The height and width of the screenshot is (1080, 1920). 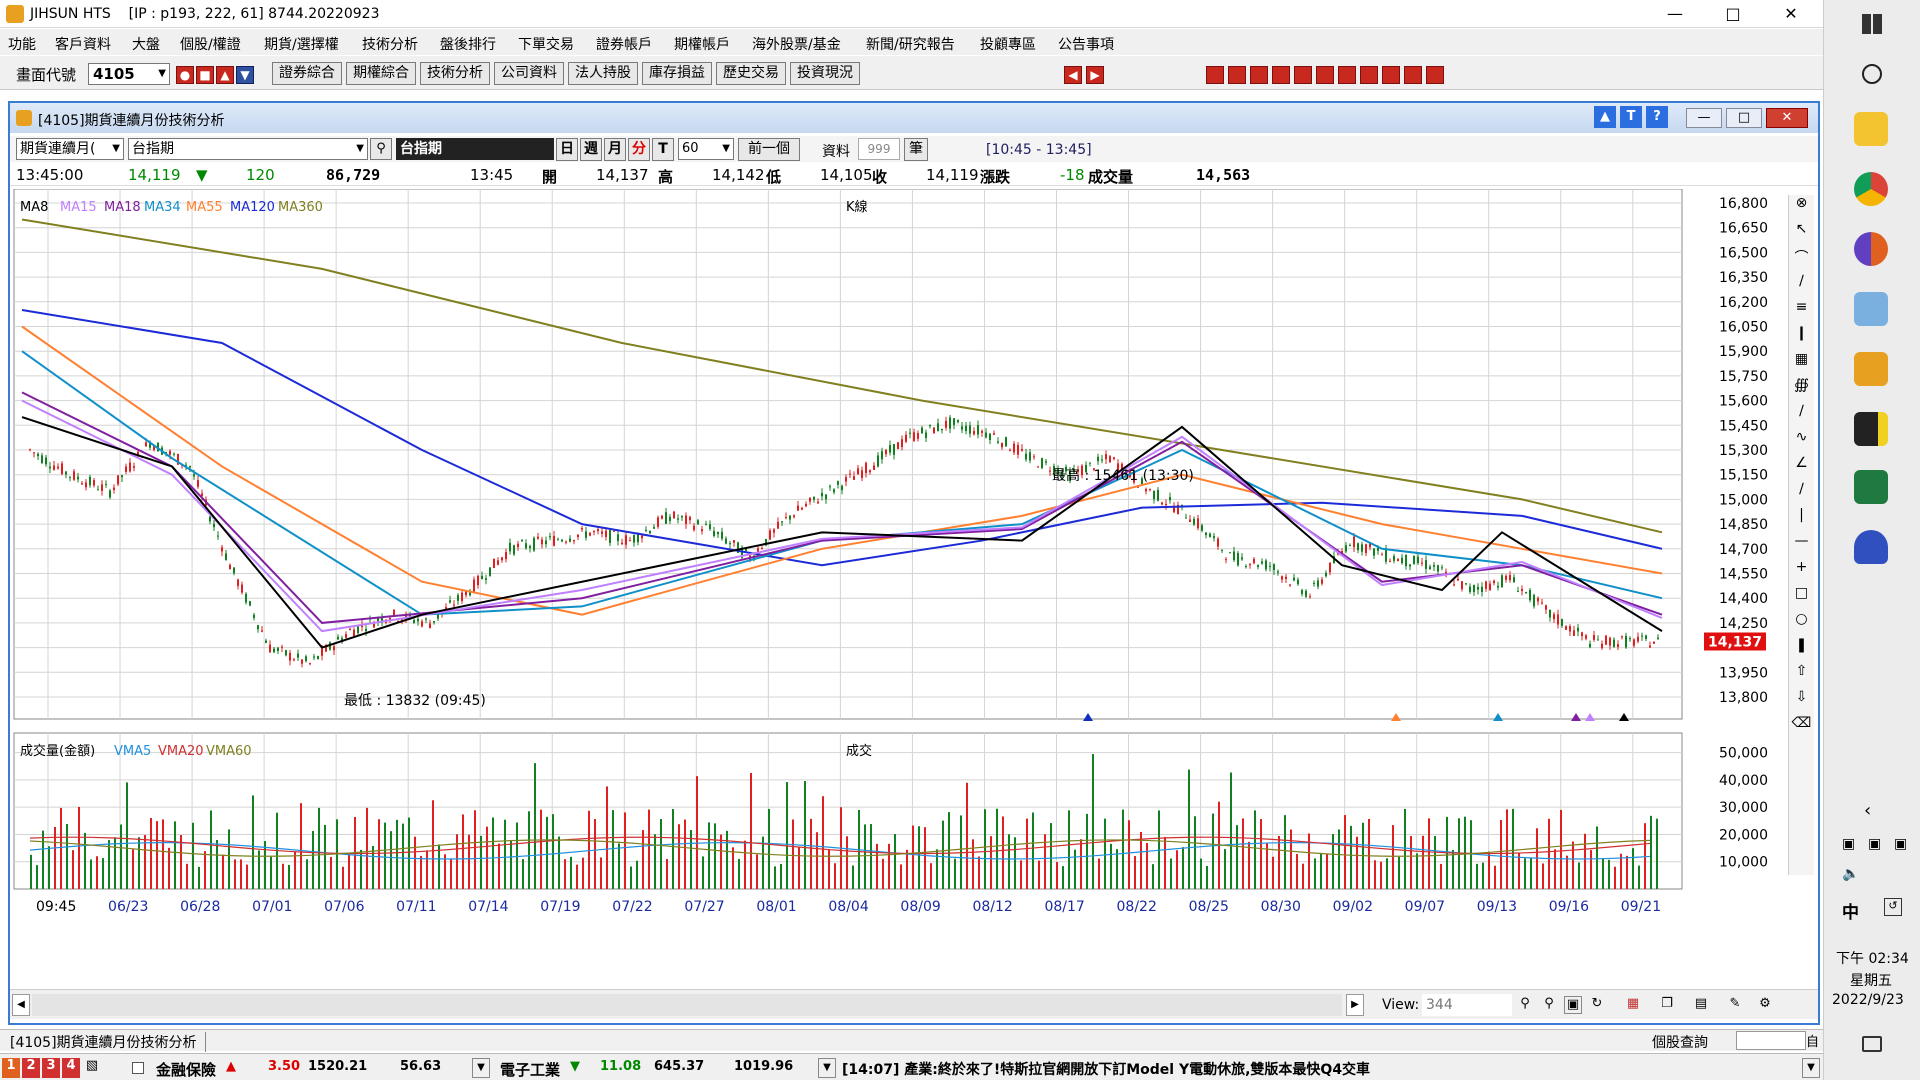 I want to click on paint-icon, so click(x=1871, y=309).